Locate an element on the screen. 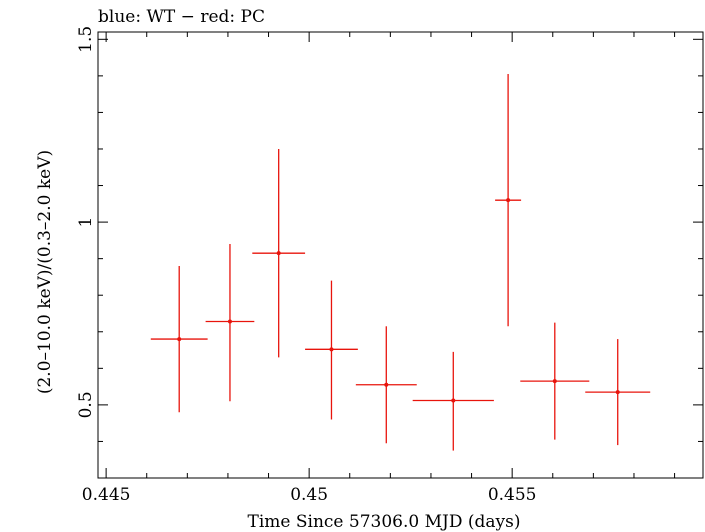  x-tick-label: 0.445 is located at coordinates (106, 495).